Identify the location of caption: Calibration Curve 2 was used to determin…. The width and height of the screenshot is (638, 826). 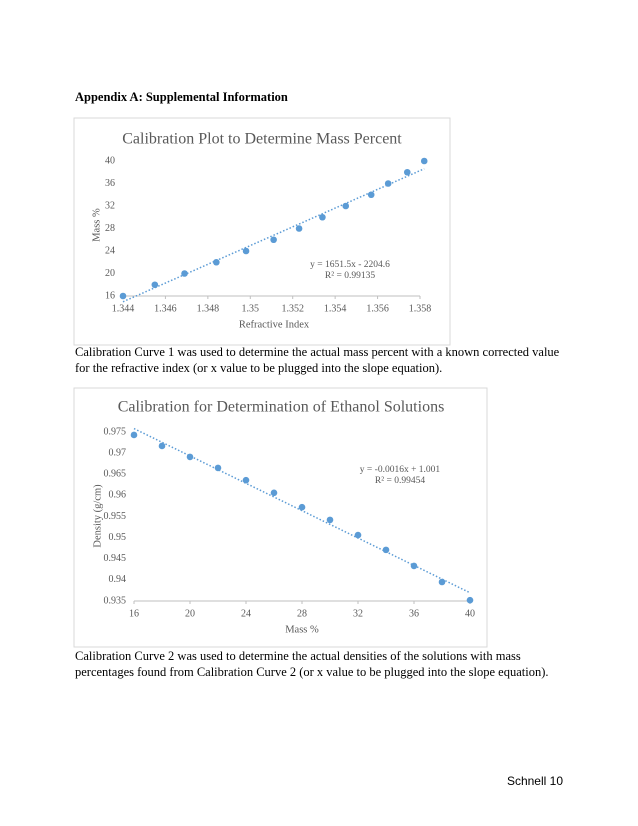
(298, 656).